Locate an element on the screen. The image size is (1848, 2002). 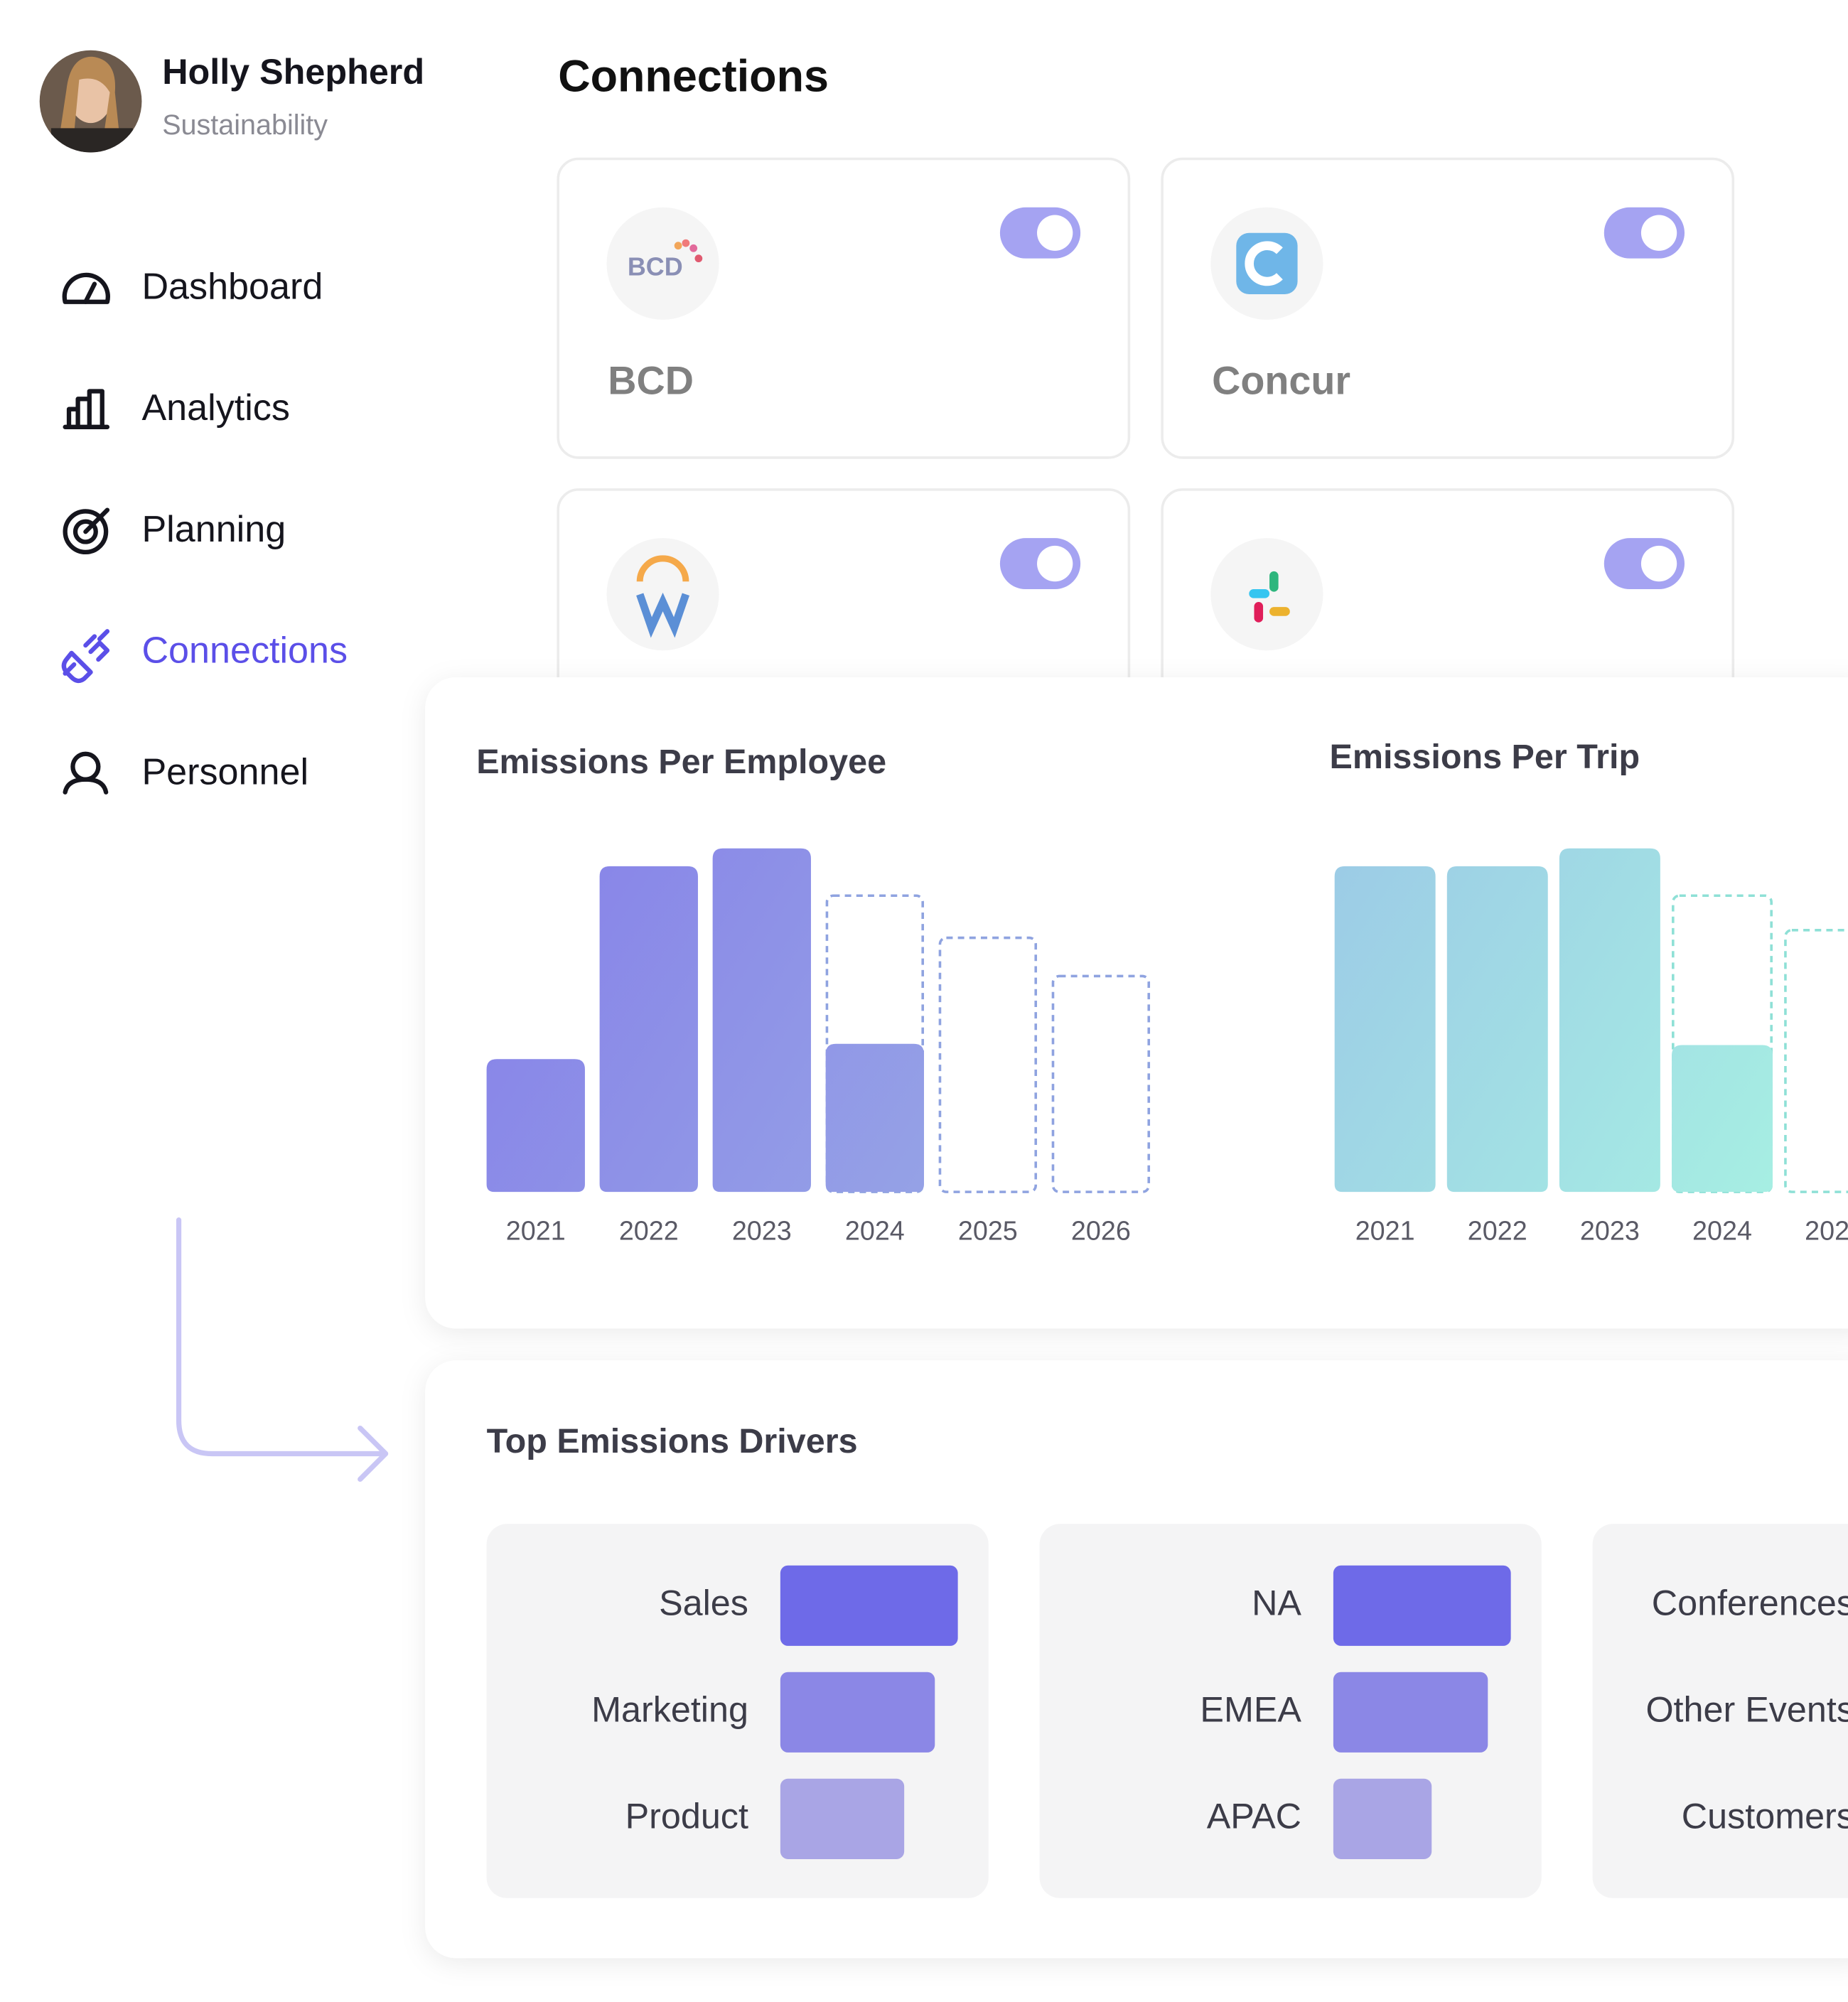
avatar is located at coordinates (91, 101).